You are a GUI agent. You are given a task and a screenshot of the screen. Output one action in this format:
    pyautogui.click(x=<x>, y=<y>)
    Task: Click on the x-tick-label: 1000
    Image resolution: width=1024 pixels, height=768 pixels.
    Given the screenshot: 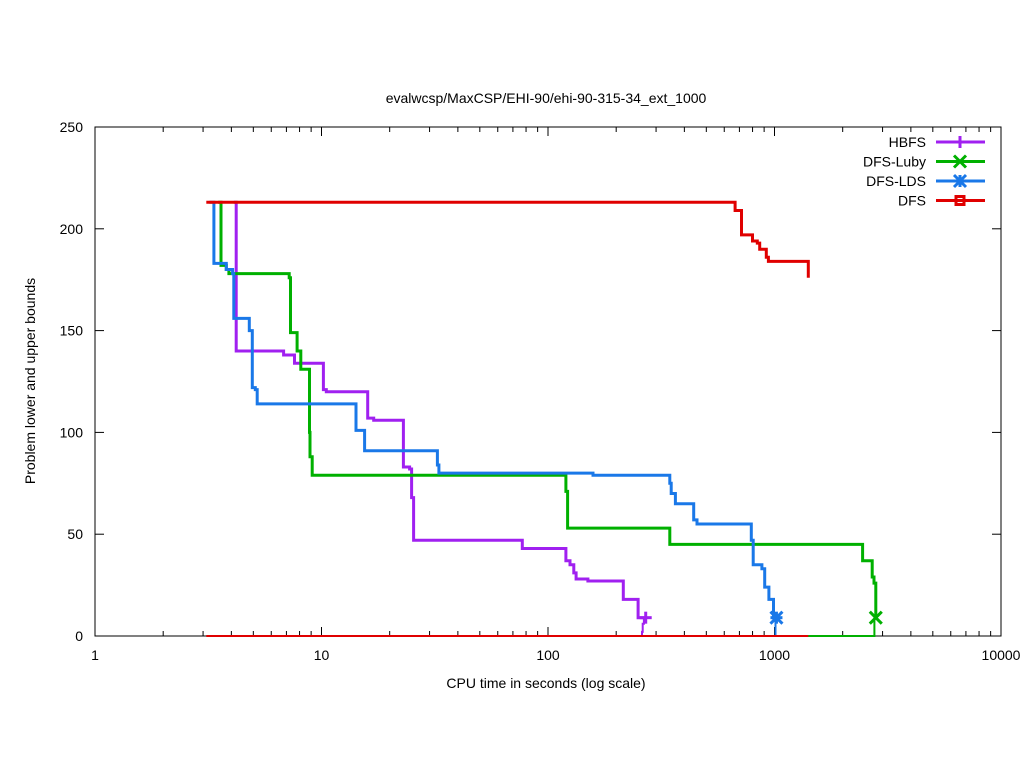 What is the action you would take?
    pyautogui.click(x=774, y=655)
    